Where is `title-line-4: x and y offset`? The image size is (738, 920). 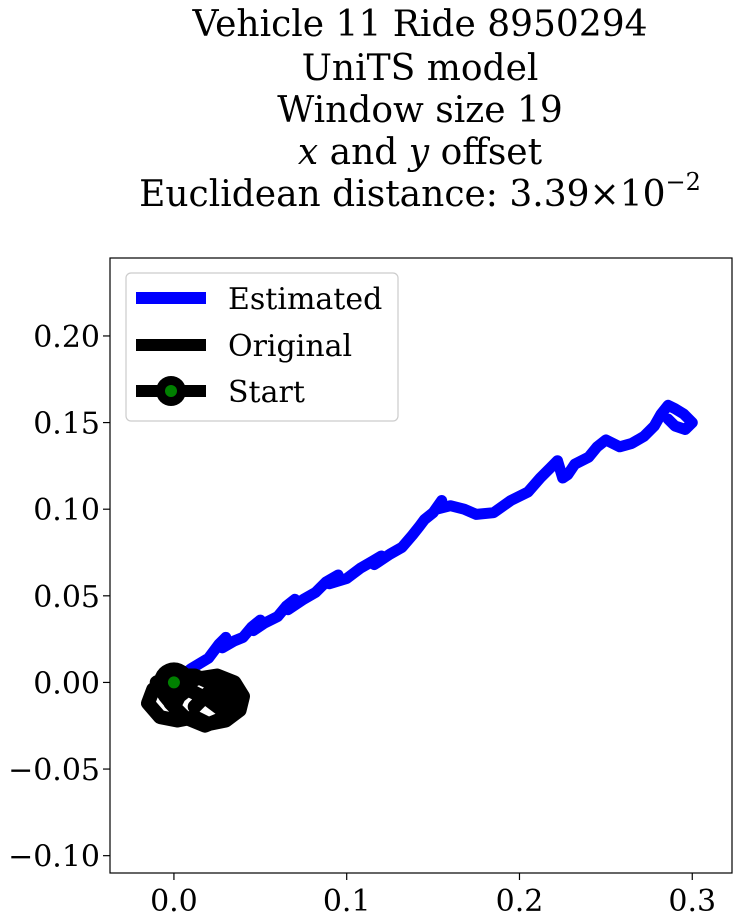
title-line-4: x and y offset is located at coordinates (420, 152).